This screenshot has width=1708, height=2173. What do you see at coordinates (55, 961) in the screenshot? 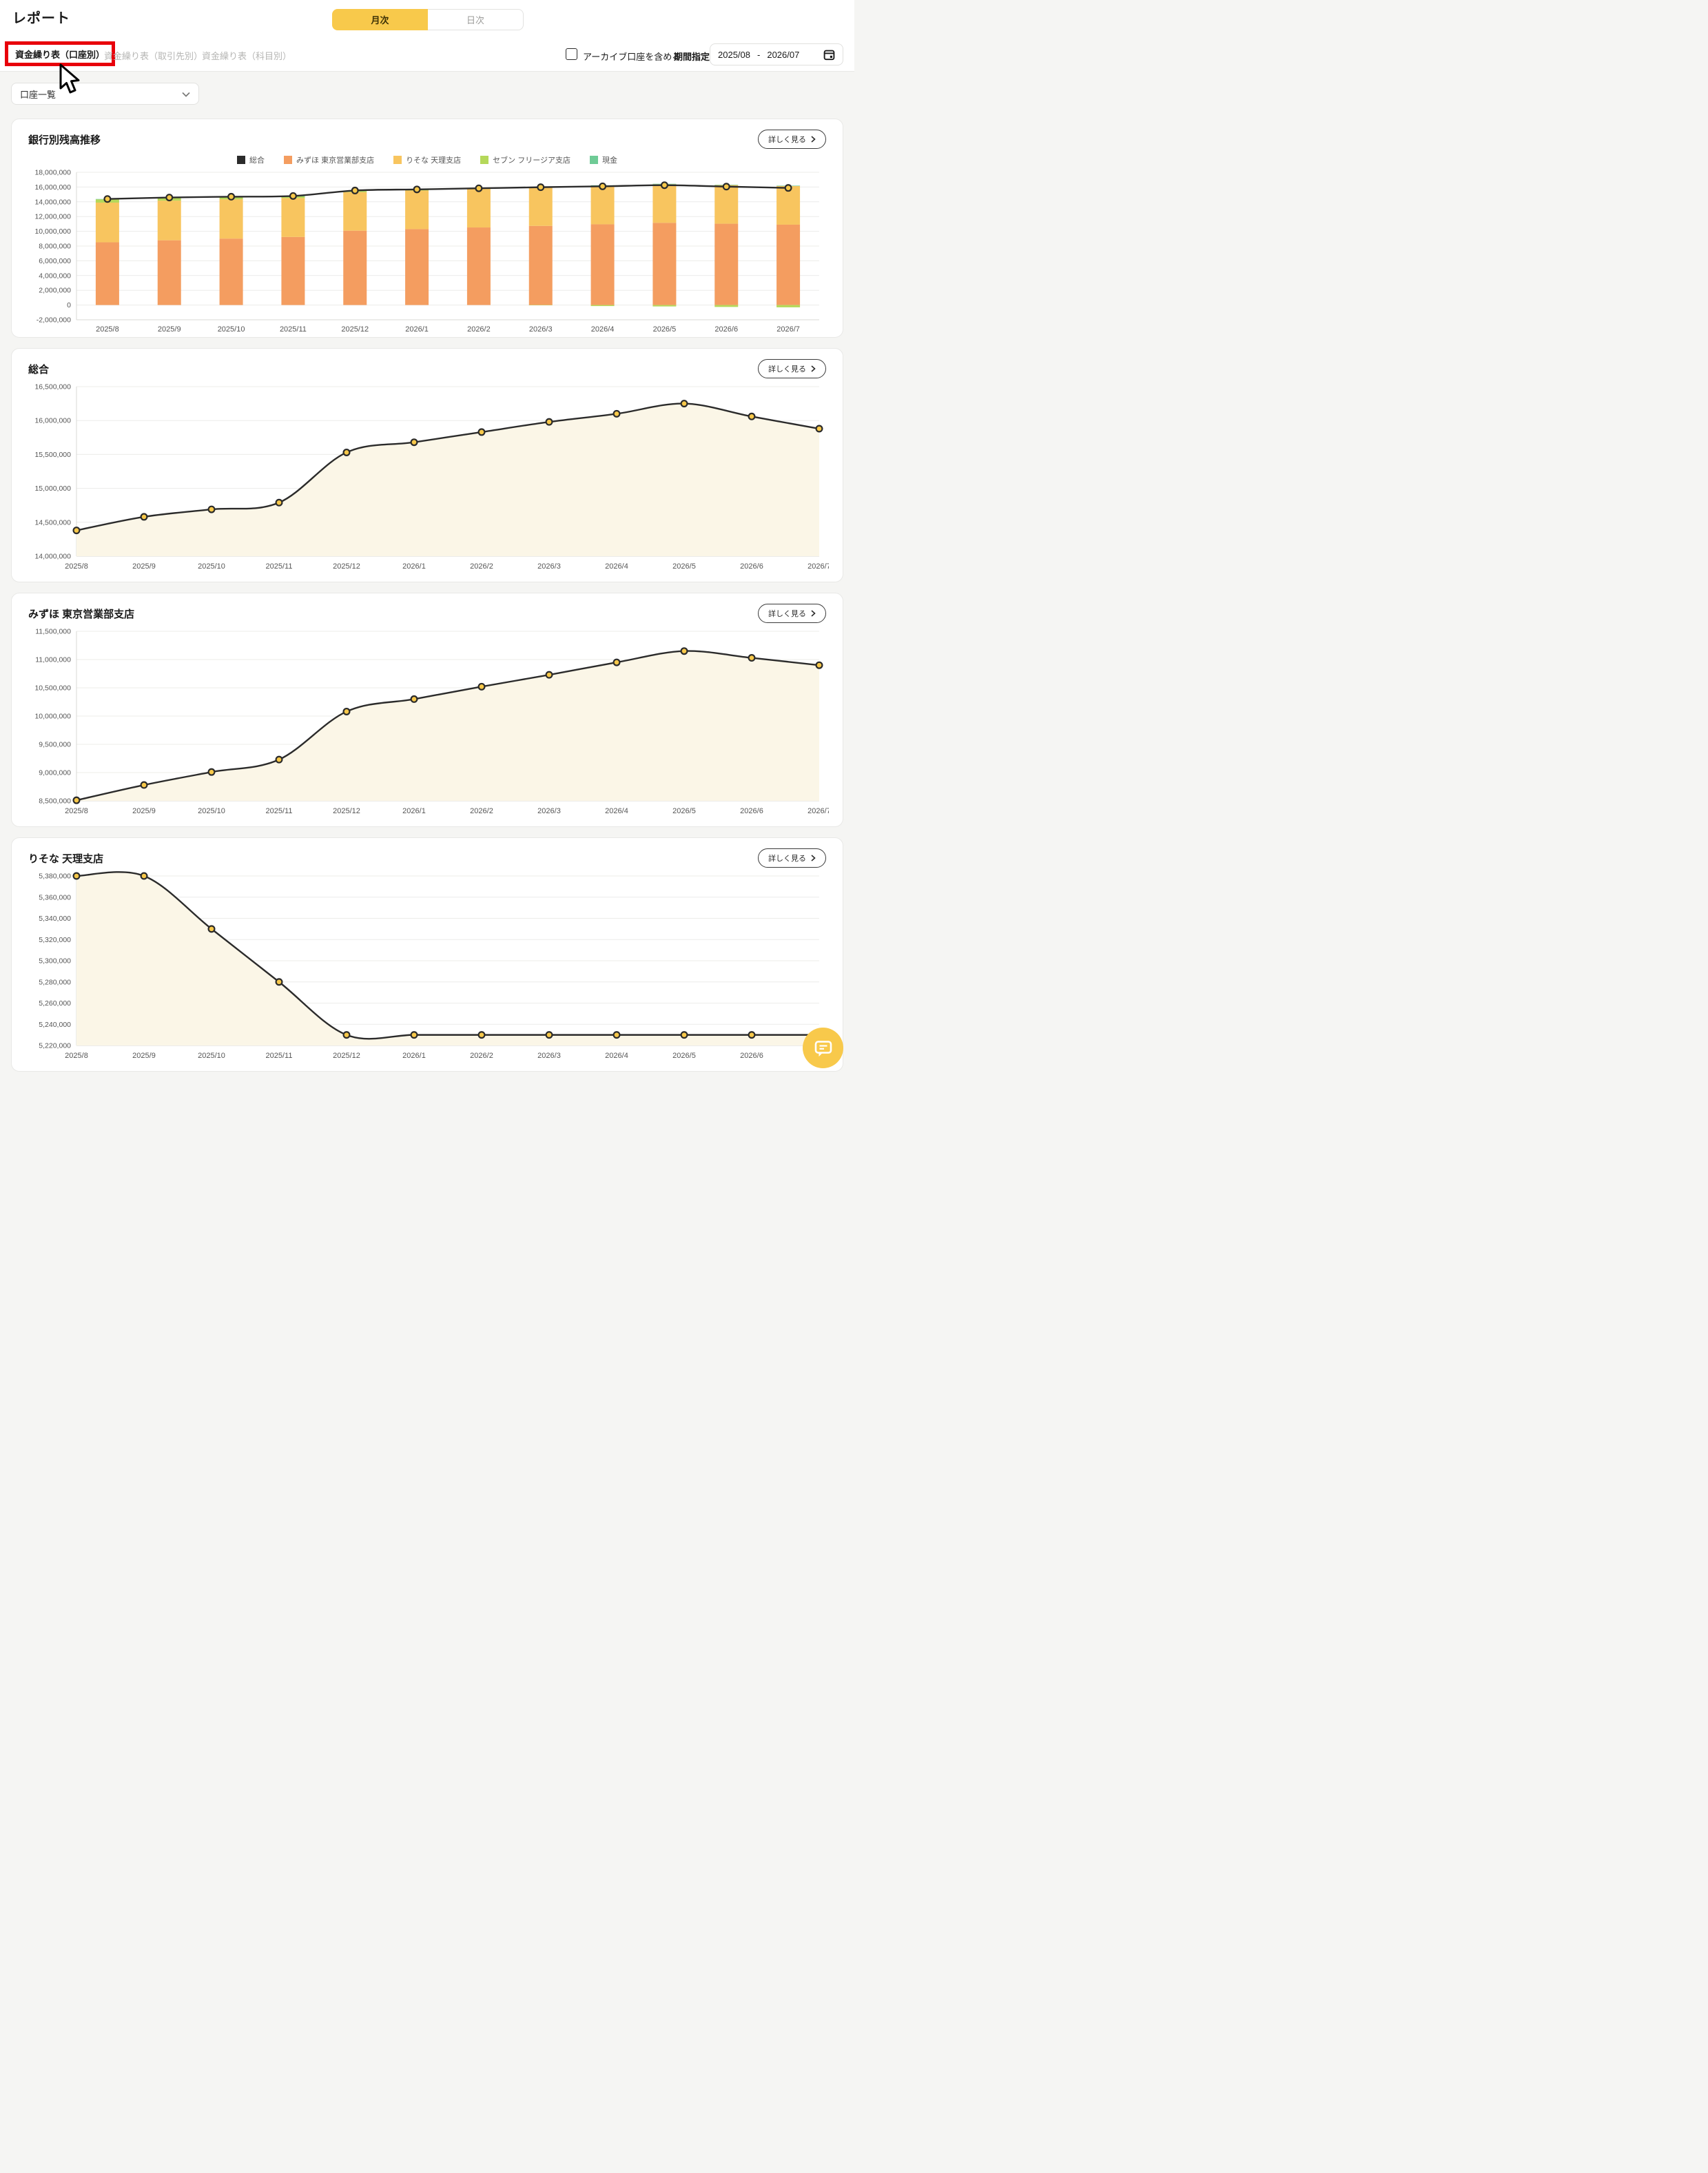
I see `svg-text: 5,300,000` at bounding box center [55, 961].